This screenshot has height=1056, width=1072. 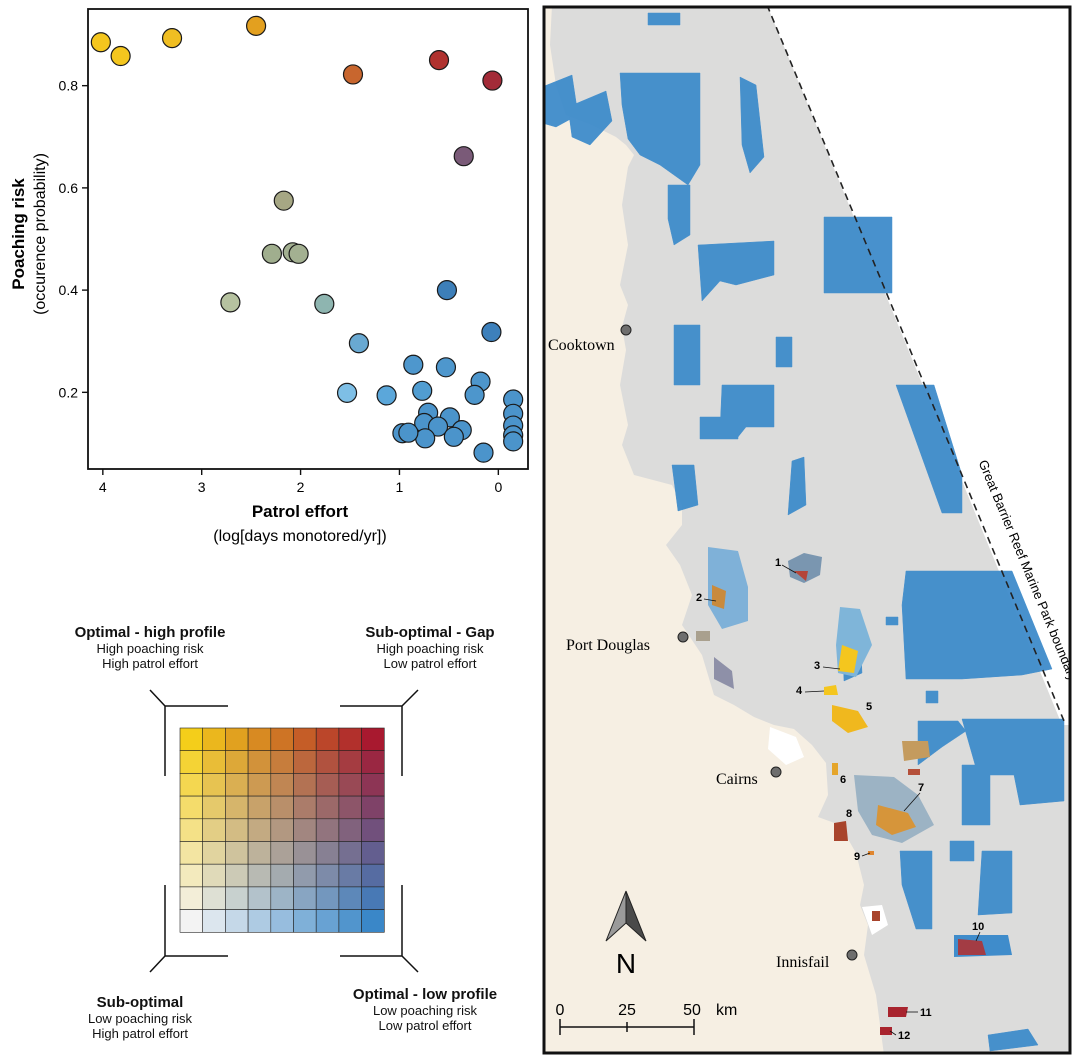 I want to click on legend-bottom-right-line1: Low poaching risk, so click(x=425, y=1010).